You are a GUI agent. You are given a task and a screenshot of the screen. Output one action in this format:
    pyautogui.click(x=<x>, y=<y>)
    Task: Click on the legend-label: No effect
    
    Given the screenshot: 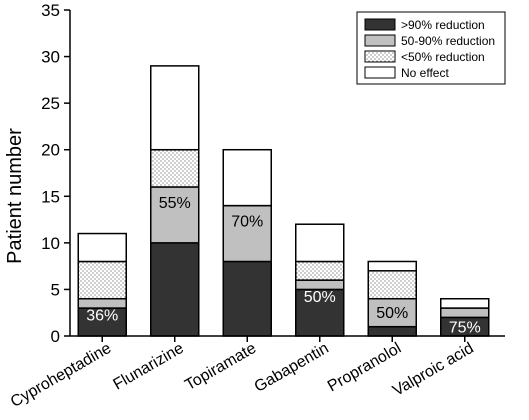 What is the action you would take?
    pyautogui.click(x=425, y=73)
    